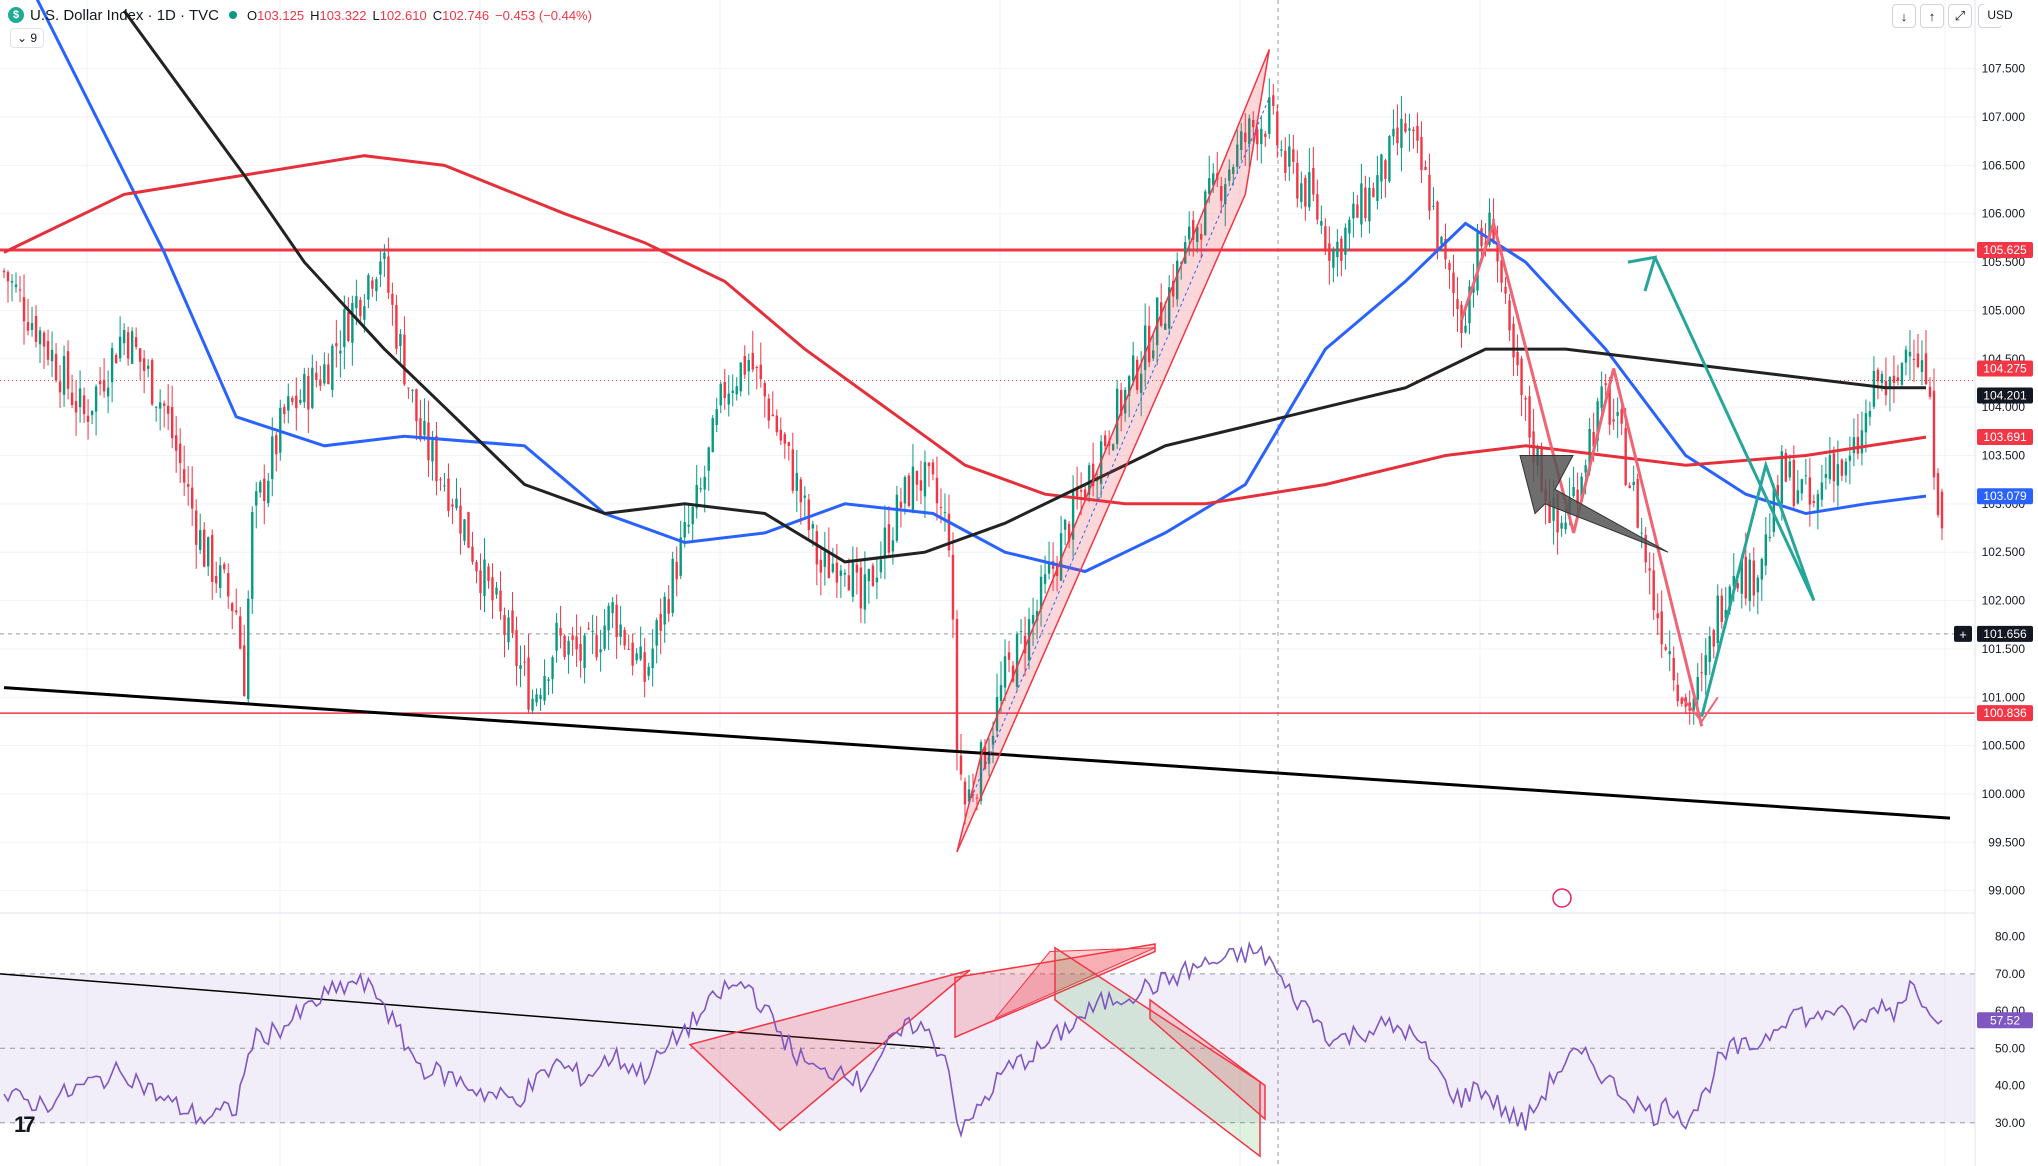 The height and width of the screenshot is (1166, 2038). What do you see at coordinates (1960, 16) in the screenshot?
I see `maximize-button: ⤢` at bounding box center [1960, 16].